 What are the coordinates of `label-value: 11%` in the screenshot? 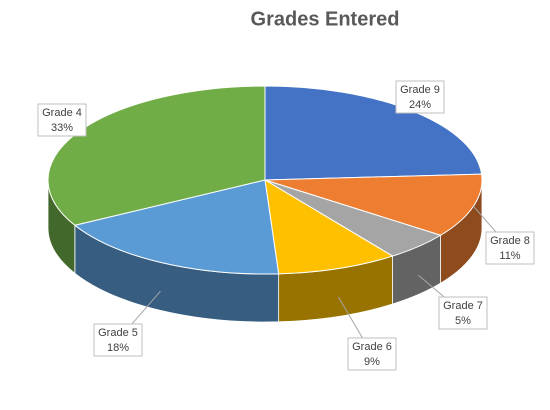 It's located at (509, 256).